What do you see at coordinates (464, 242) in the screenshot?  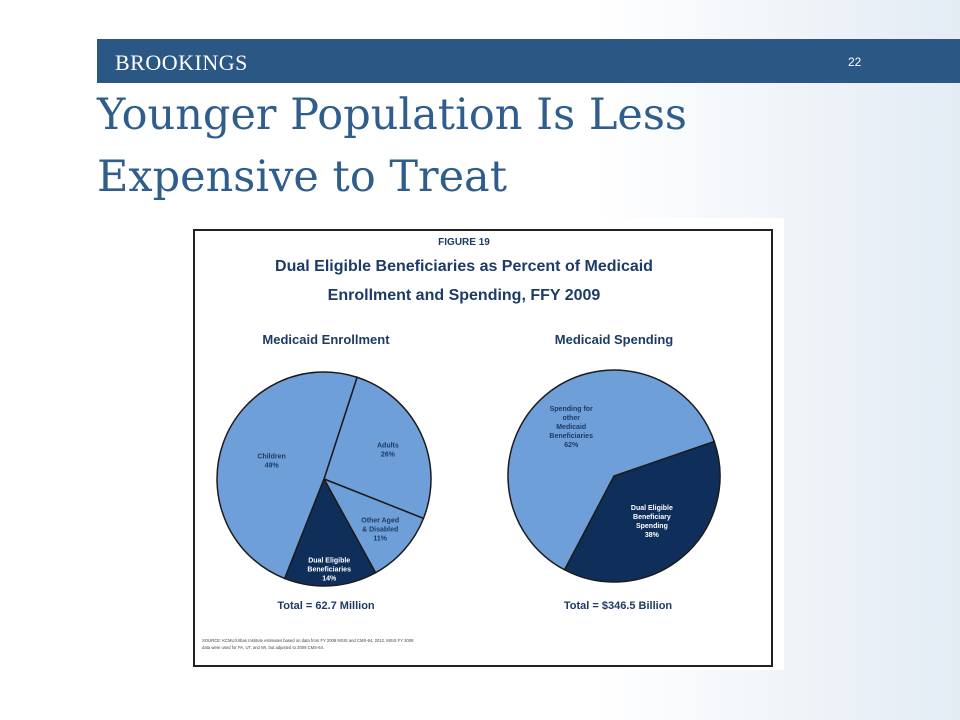 I see `figure-label: FIGURE 19` at bounding box center [464, 242].